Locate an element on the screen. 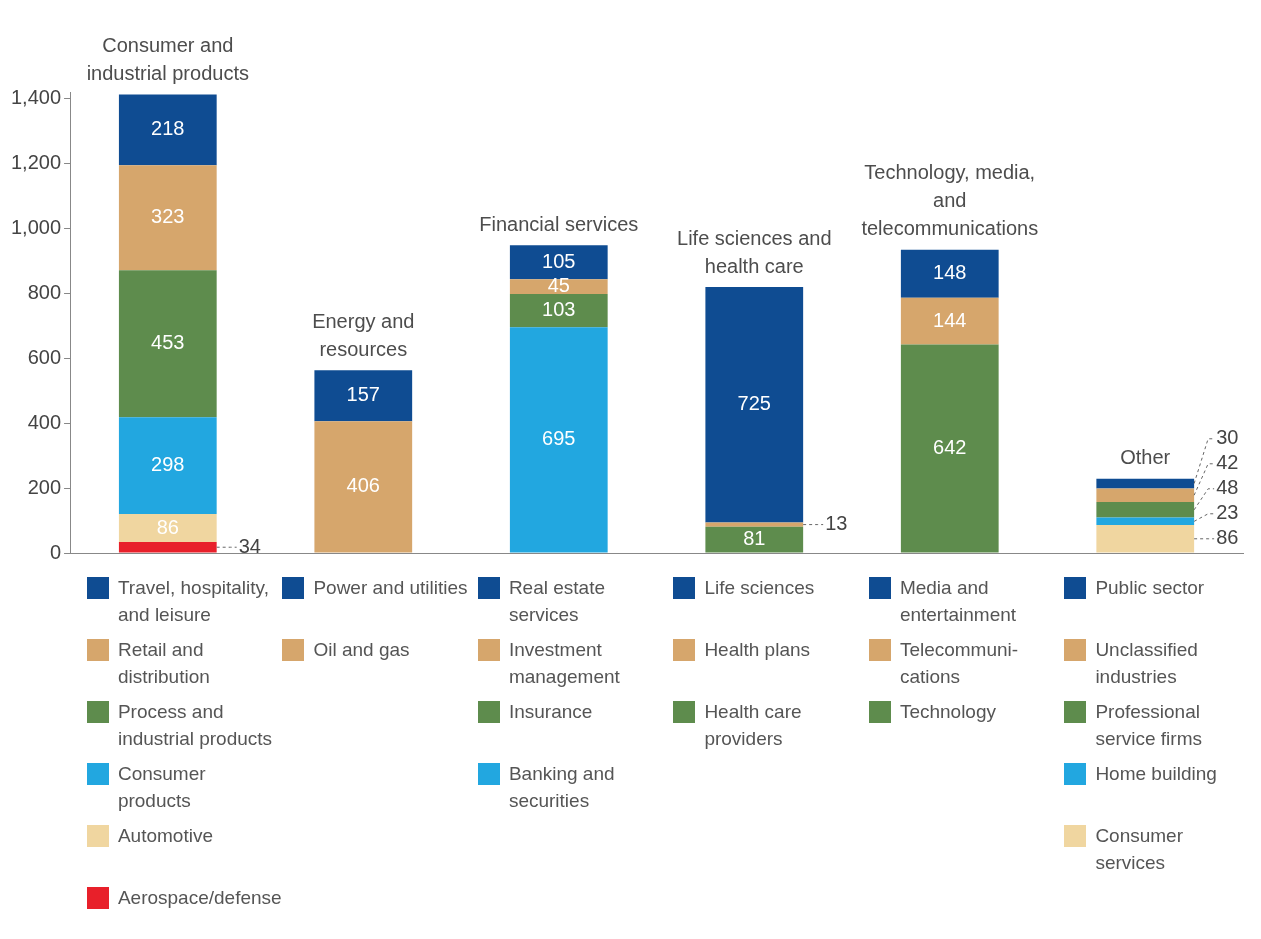 This screenshot has height=939, width=1261. legend-label: Consumer products is located at coordinates (162, 787).